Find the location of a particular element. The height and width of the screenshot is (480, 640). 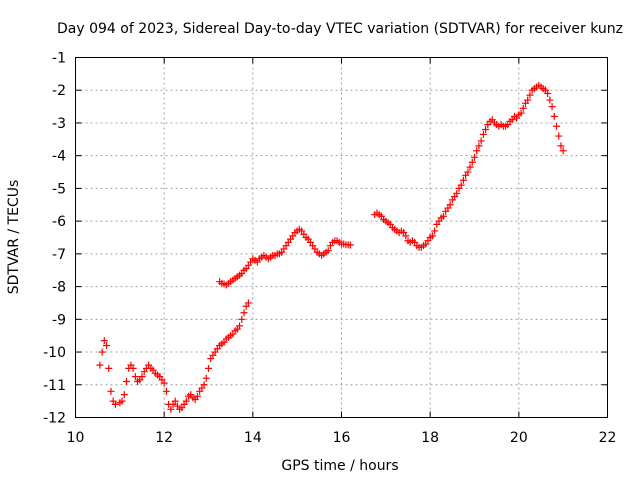

x-tick-label: 10 is located at coordinates (76, 438).